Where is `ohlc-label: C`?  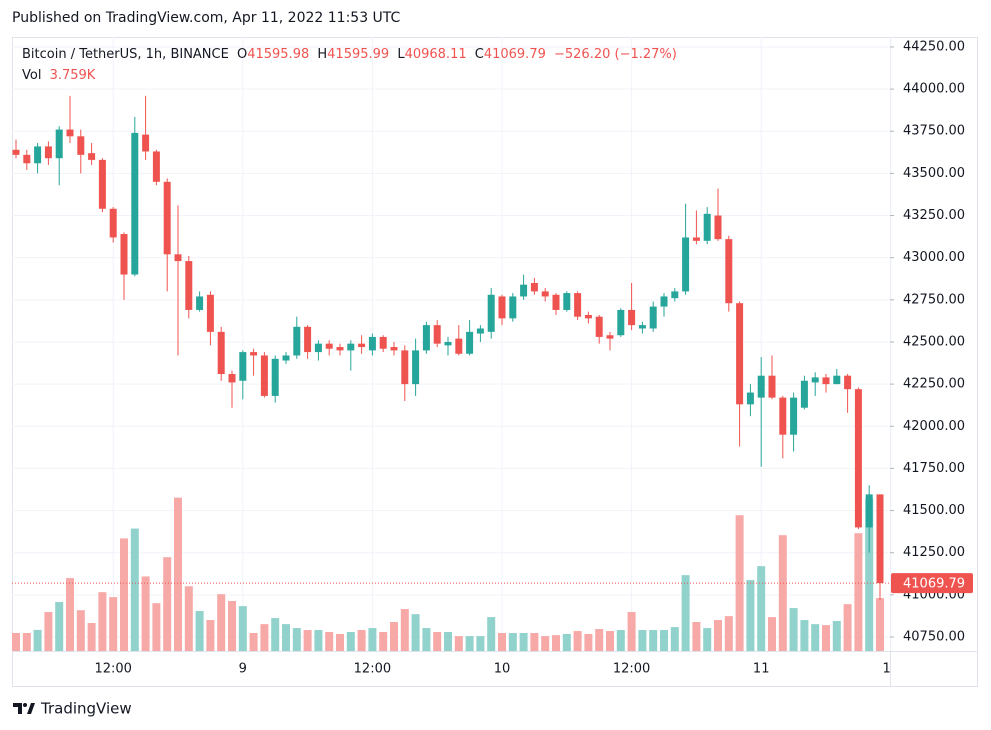 ohlc-label: C is located at coordinates (479, 54).